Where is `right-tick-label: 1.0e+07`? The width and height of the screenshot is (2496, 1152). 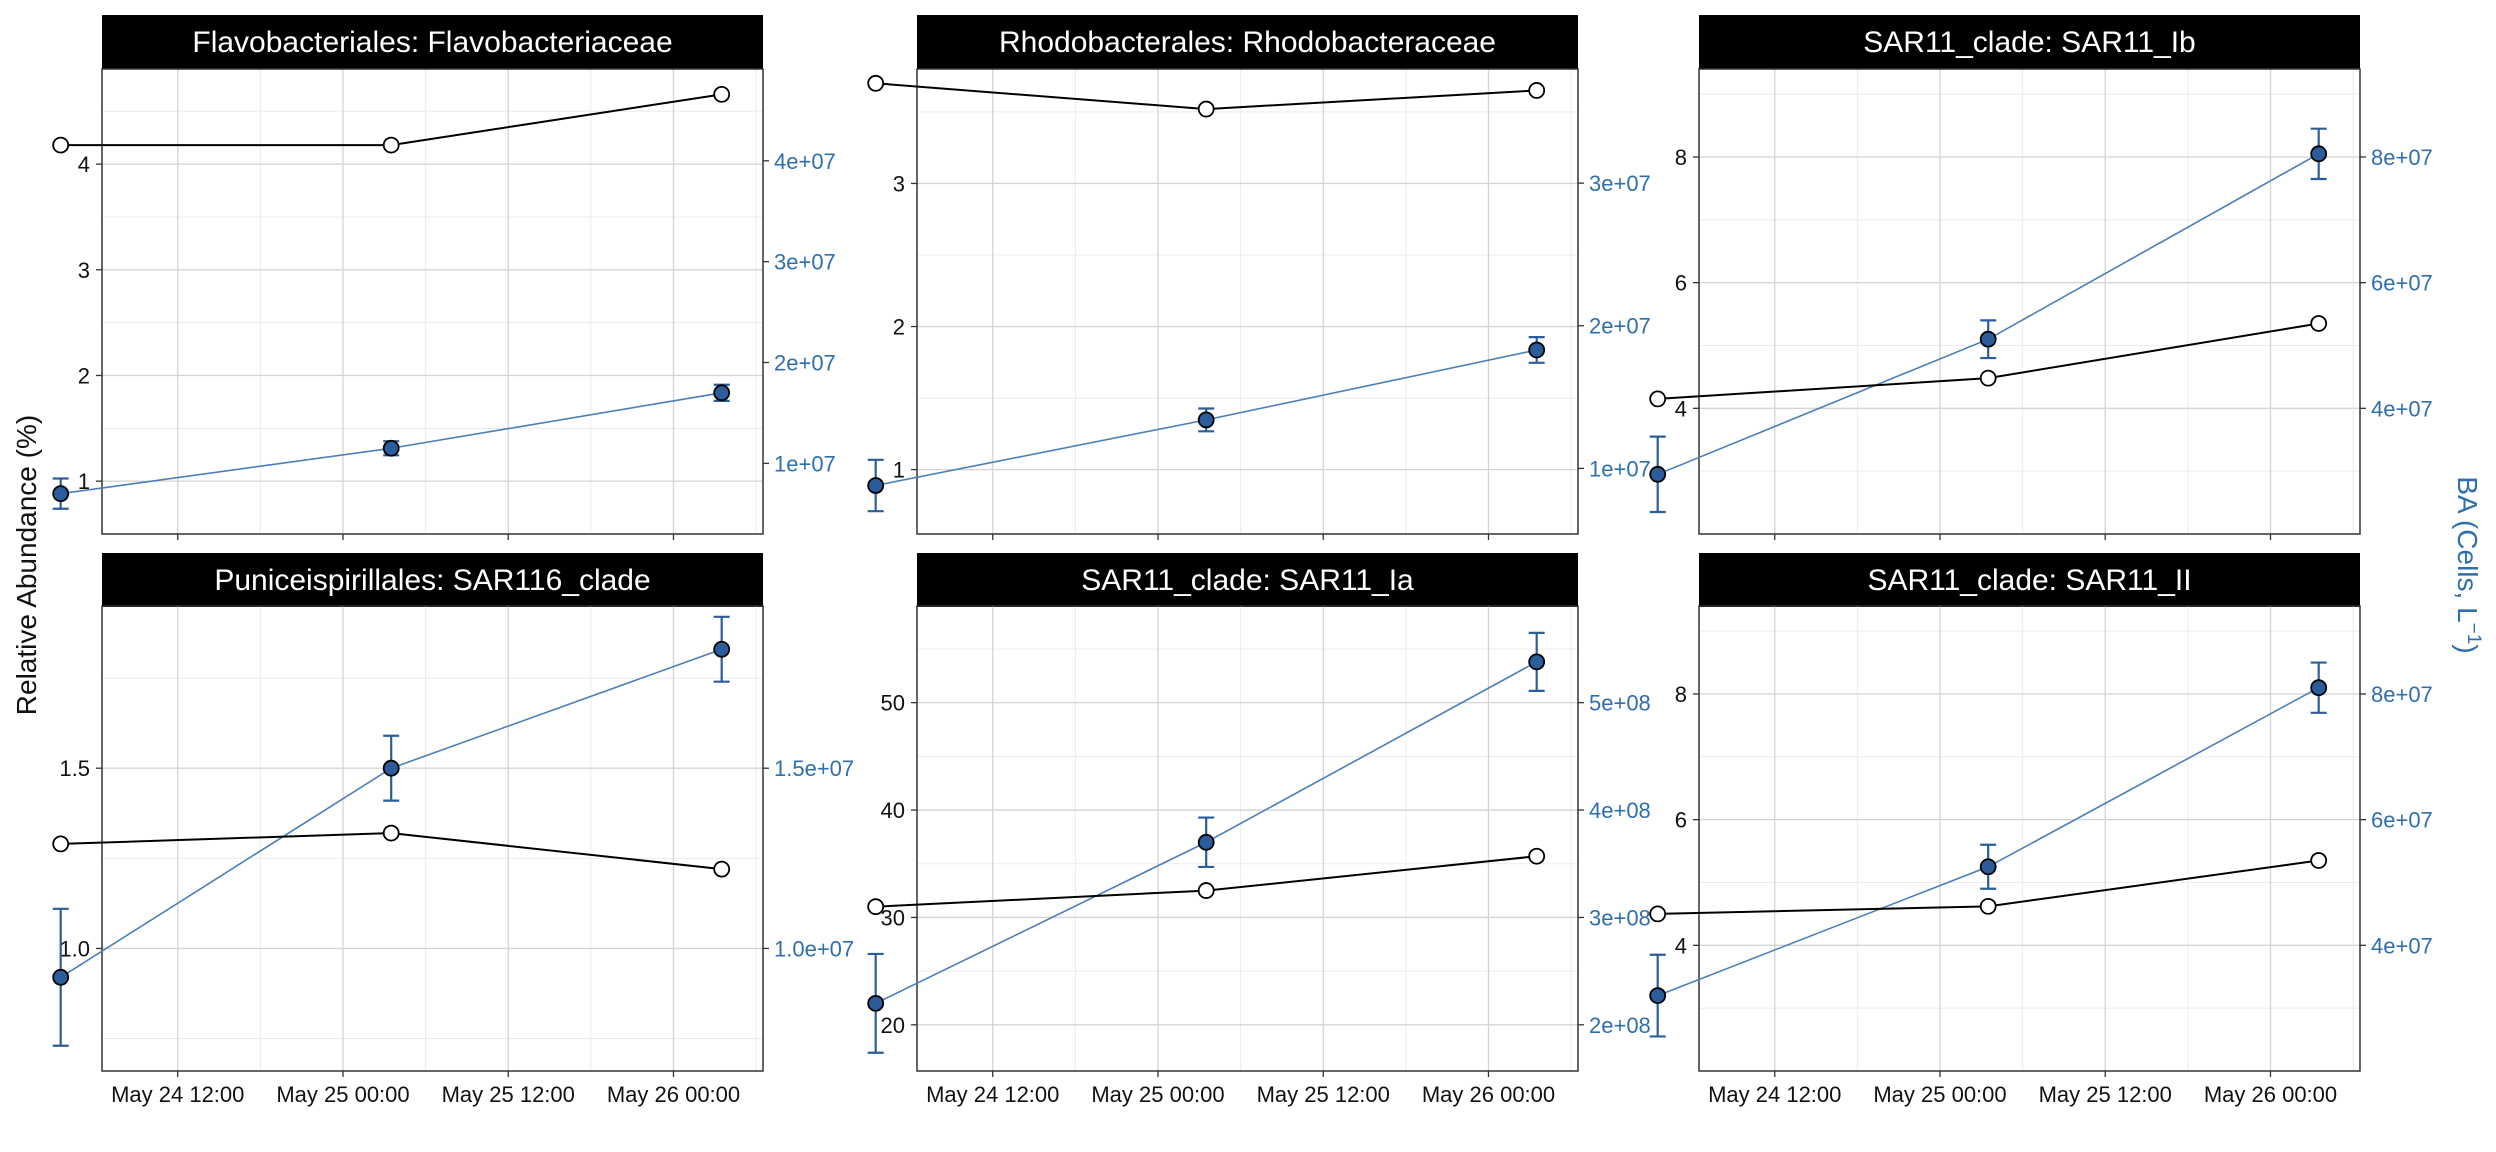
right-tick-label: 1.0e+07 is located at coordinates (814, 948).